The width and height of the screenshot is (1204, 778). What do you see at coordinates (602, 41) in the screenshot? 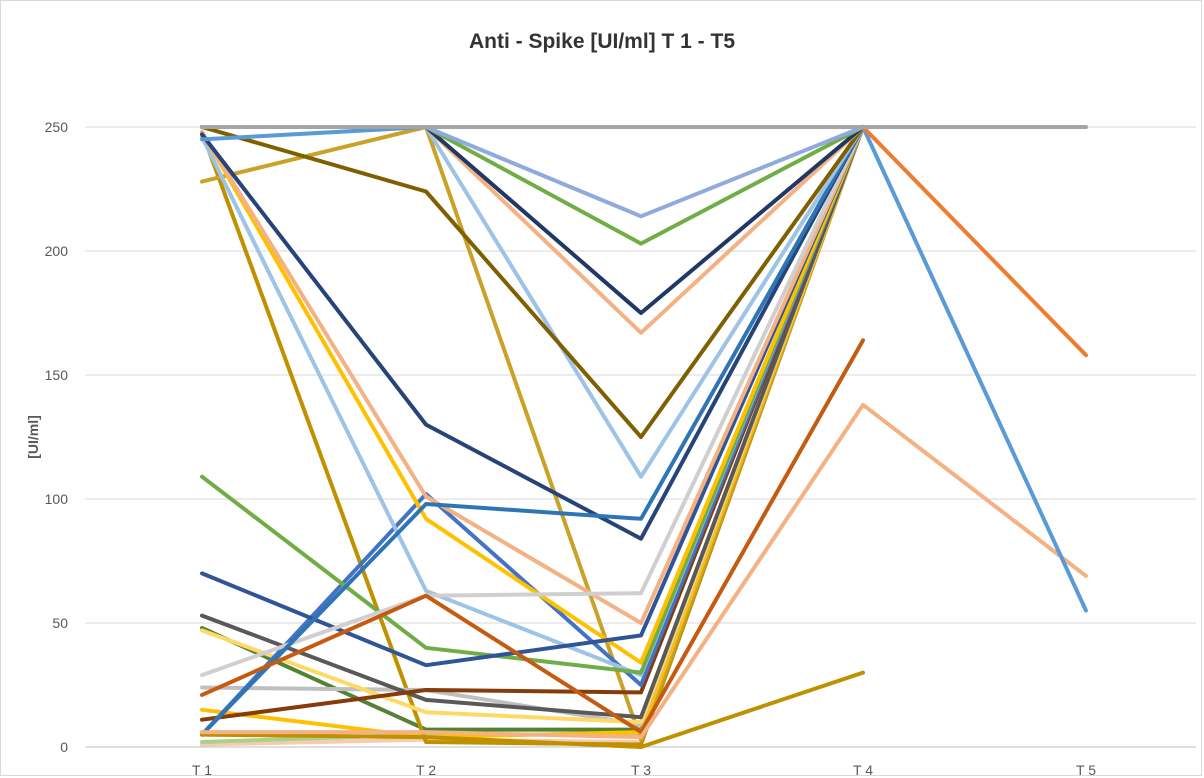
I see `chart-title: Anti - Spike [UI/ml] T 1 - T5` at bounding box center [602, 41].